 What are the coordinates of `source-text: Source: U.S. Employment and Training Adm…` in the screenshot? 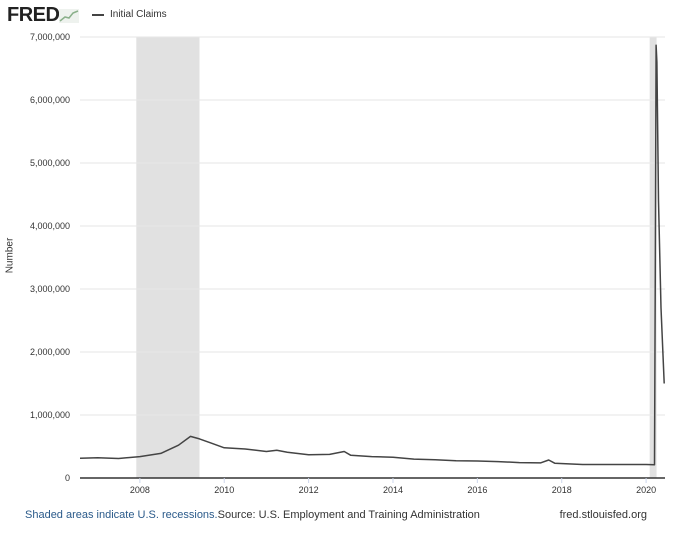 It's located at (348, 515).